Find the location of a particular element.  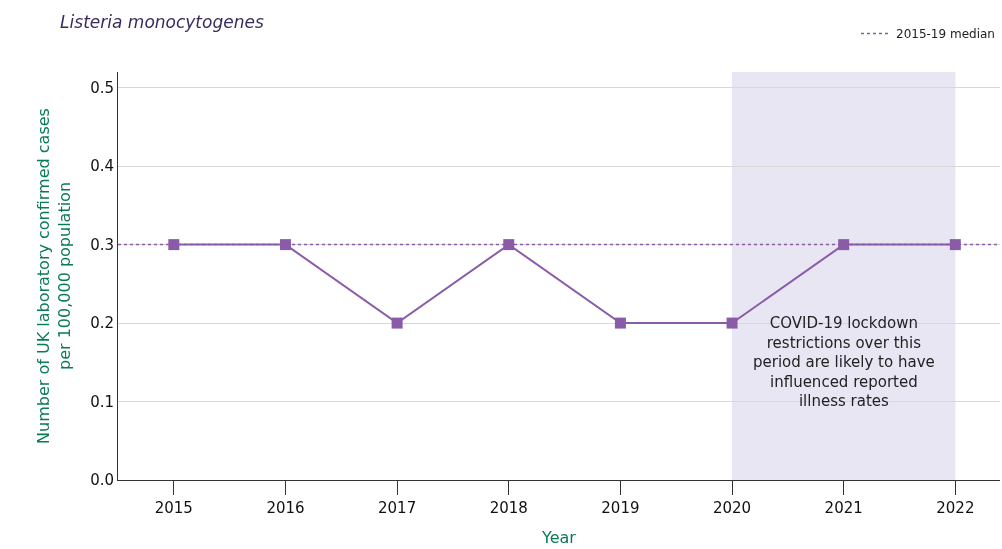

y-tick-label: 0.5 is located at coordinates (102, 87).